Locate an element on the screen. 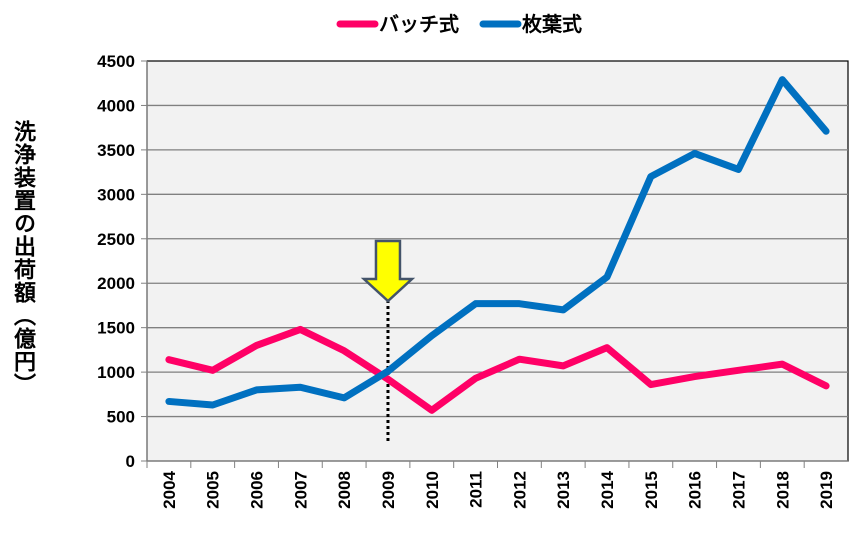 The height and width of the screenshot is (533, 866). y-tick-label: 4000 is located at coordinates (116, 105).